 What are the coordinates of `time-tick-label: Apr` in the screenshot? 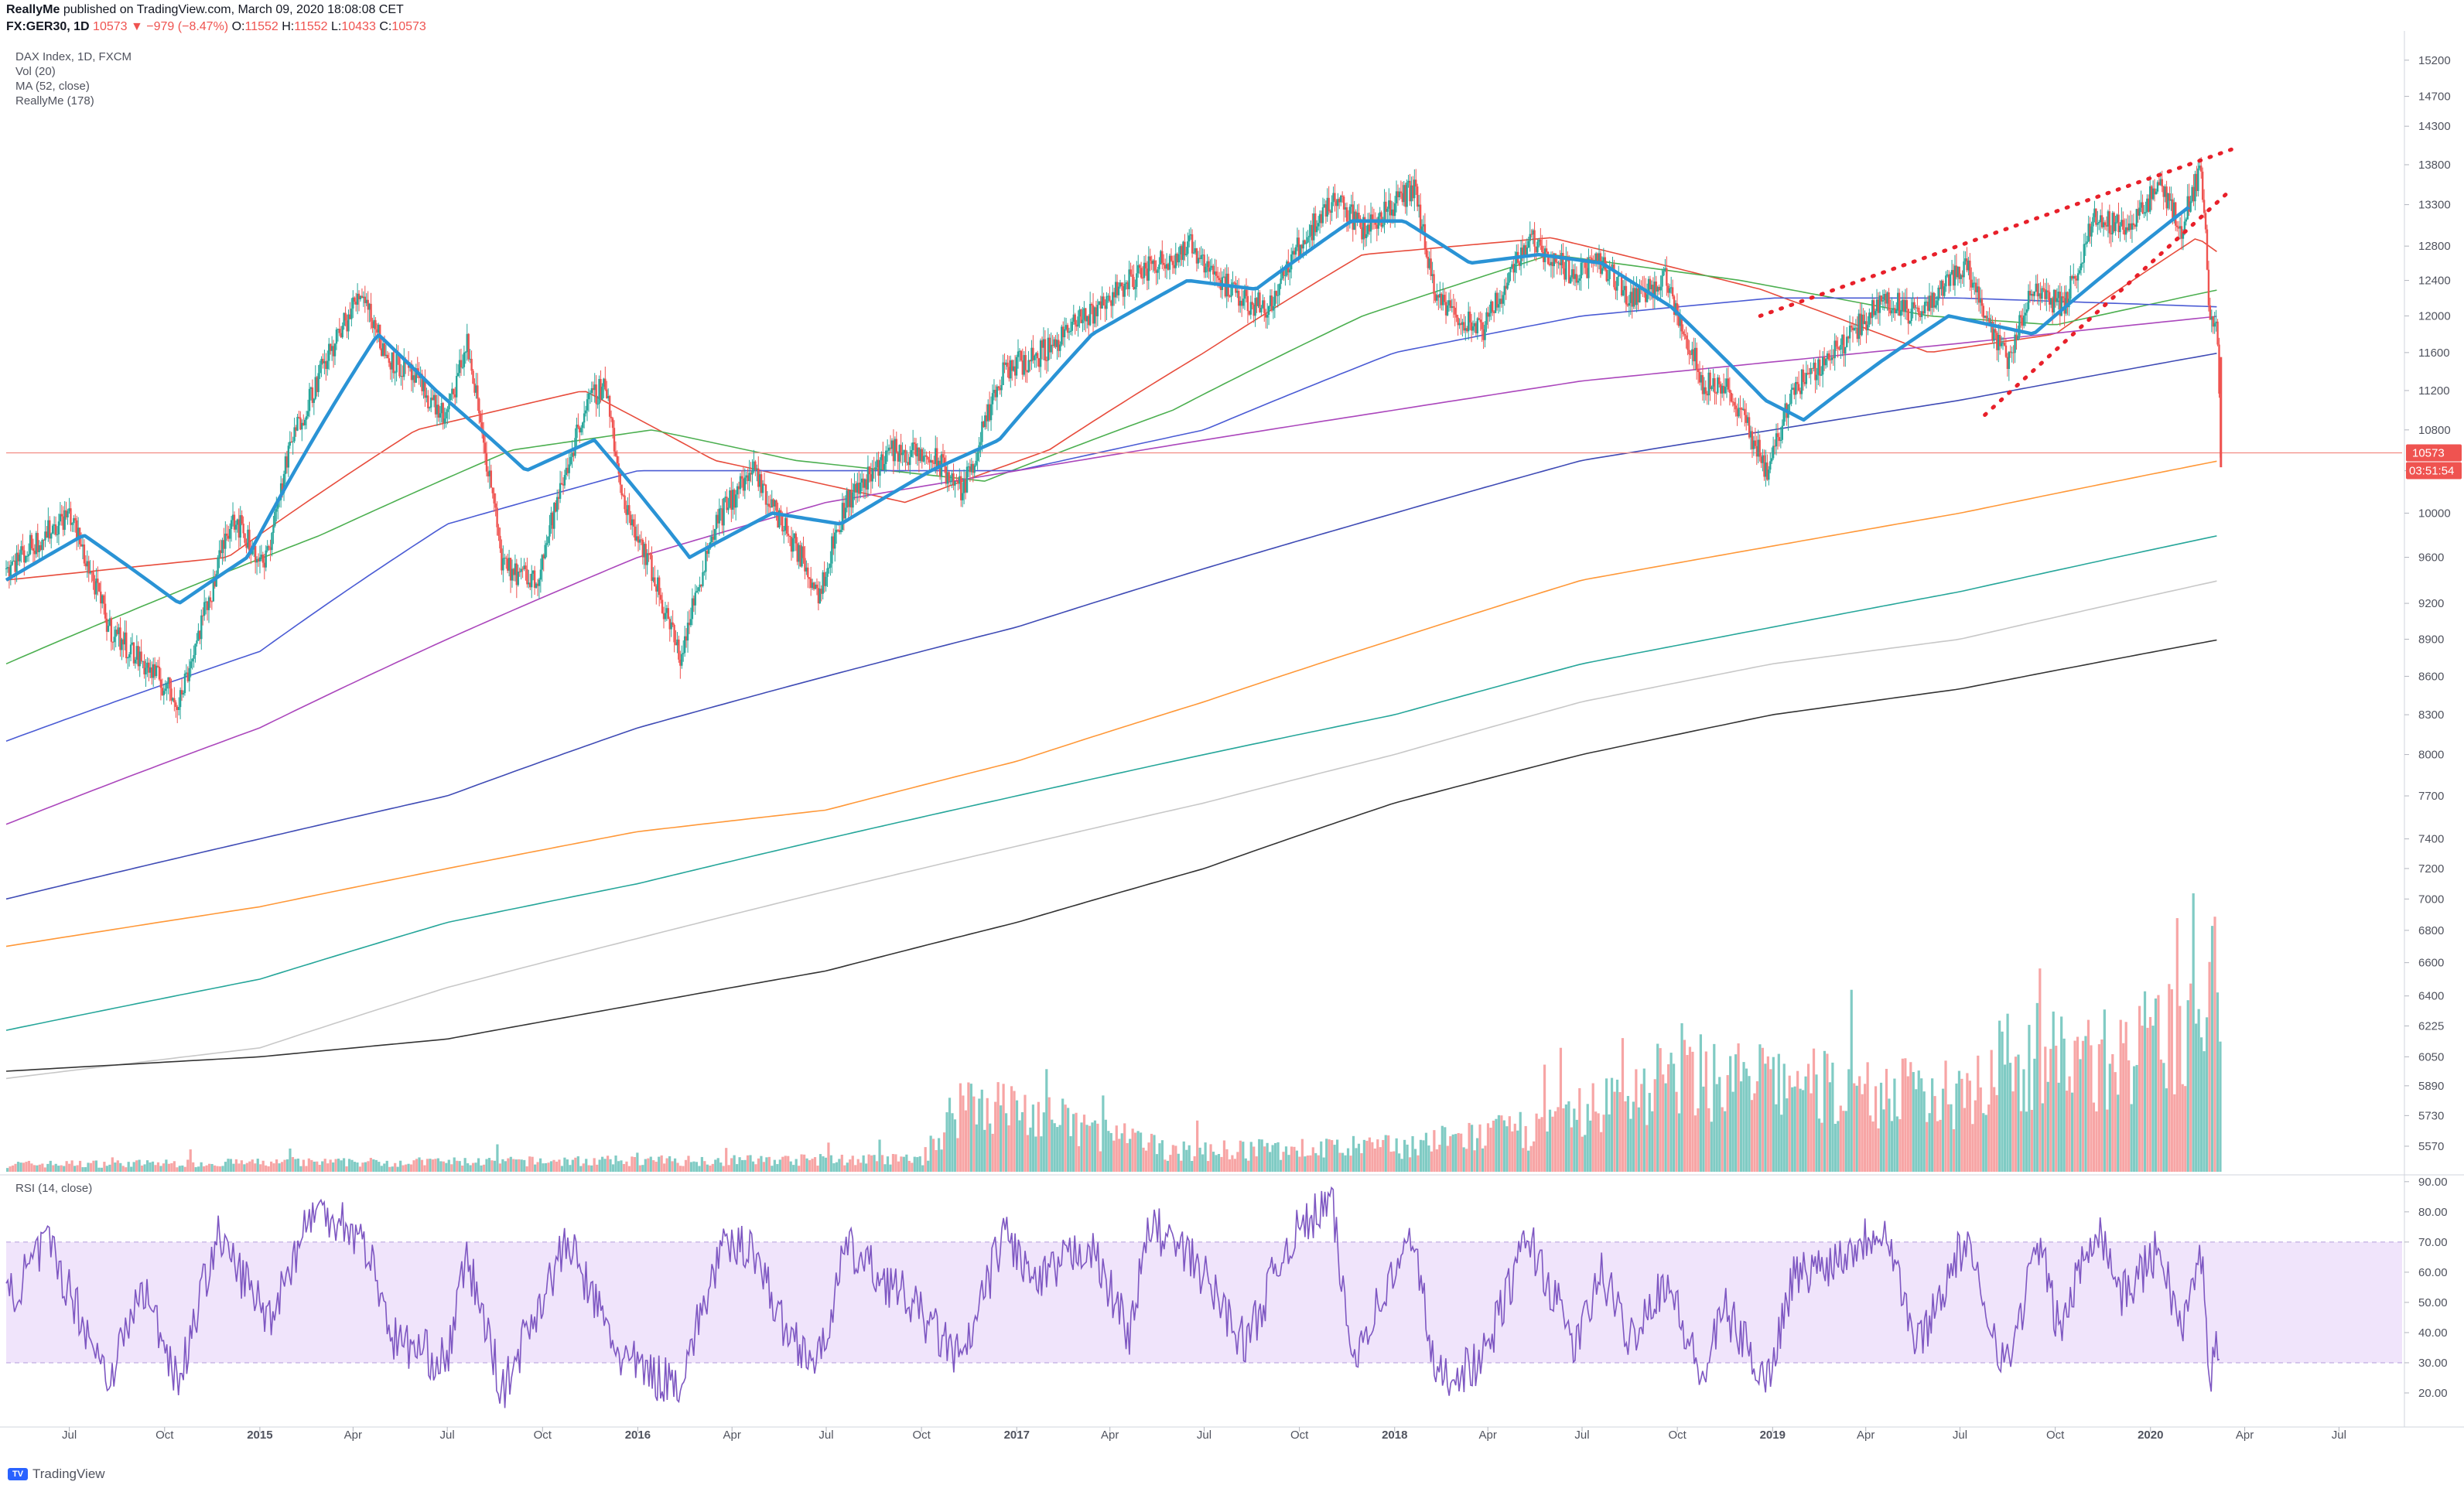 It's located at (1110, 1436).